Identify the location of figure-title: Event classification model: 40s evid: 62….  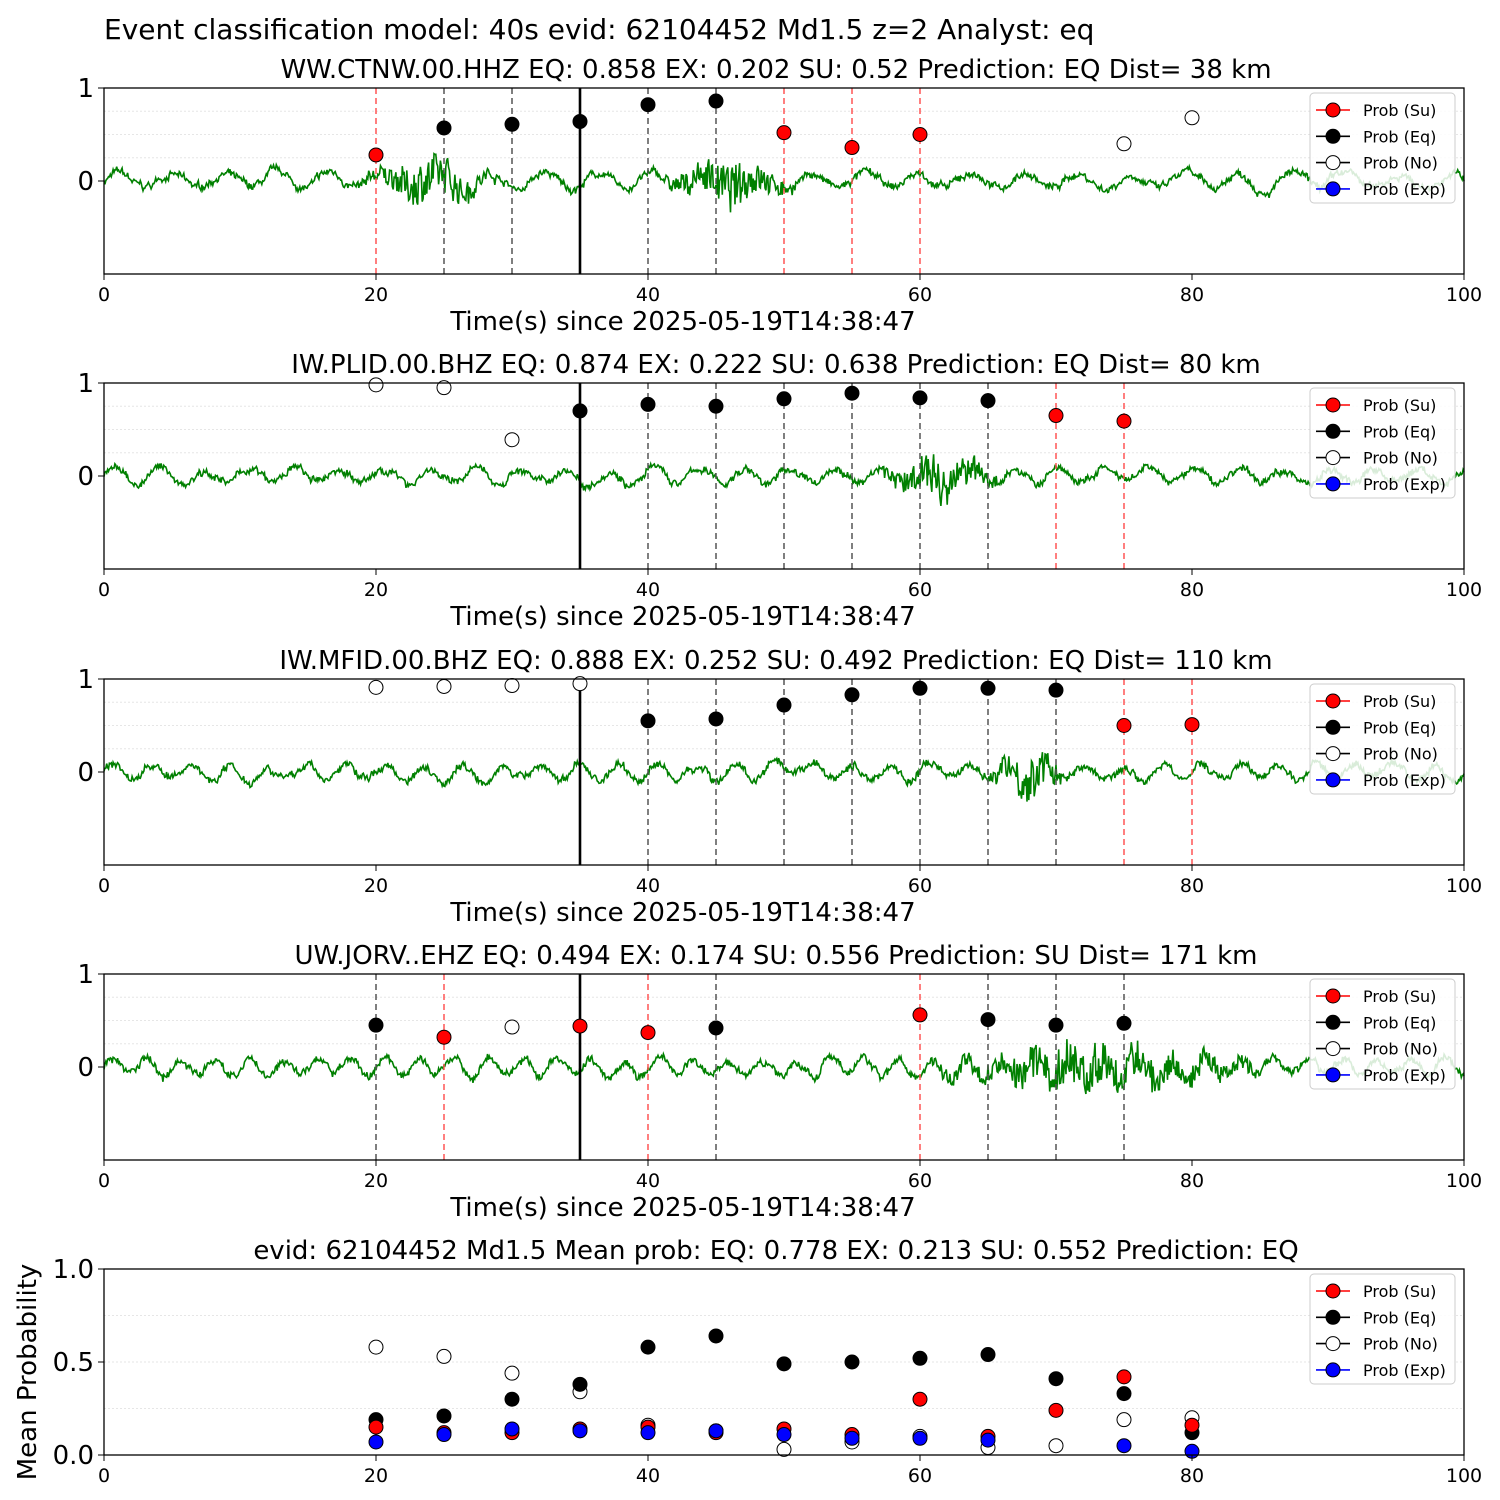
(599, 29).